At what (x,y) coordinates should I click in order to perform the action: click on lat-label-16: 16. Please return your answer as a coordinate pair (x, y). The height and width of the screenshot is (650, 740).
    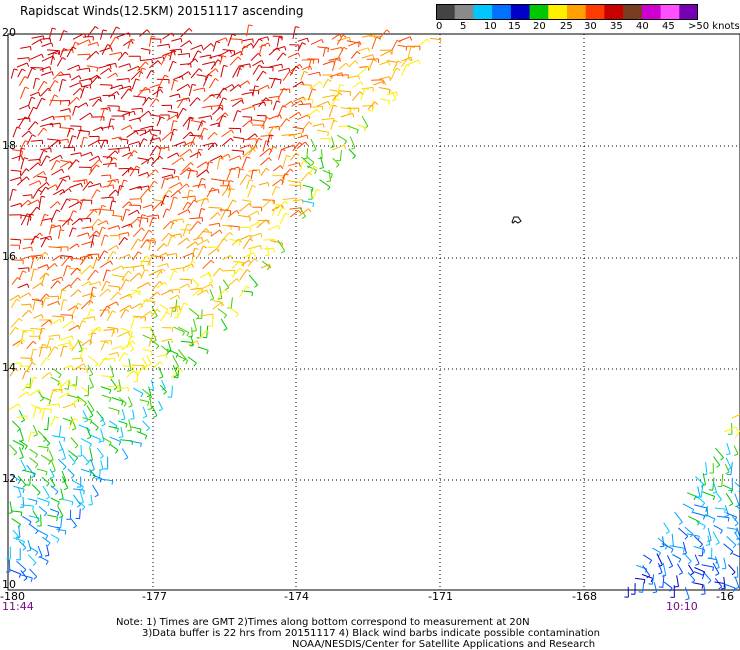
    Looking at the image, I should click on (9, 256).